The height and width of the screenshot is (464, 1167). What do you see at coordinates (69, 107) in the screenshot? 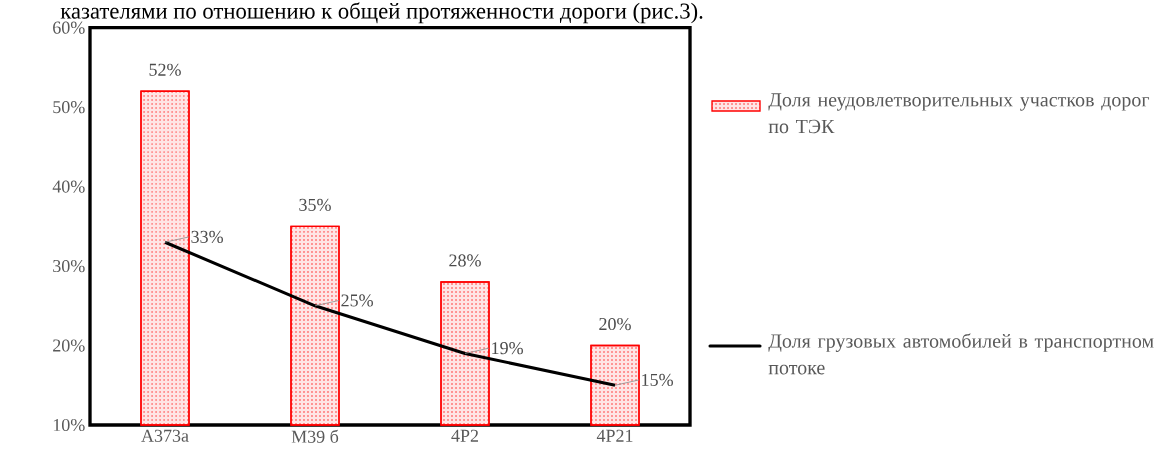
I see `y-tick-label: 50%` at bounding box center [69, 107].